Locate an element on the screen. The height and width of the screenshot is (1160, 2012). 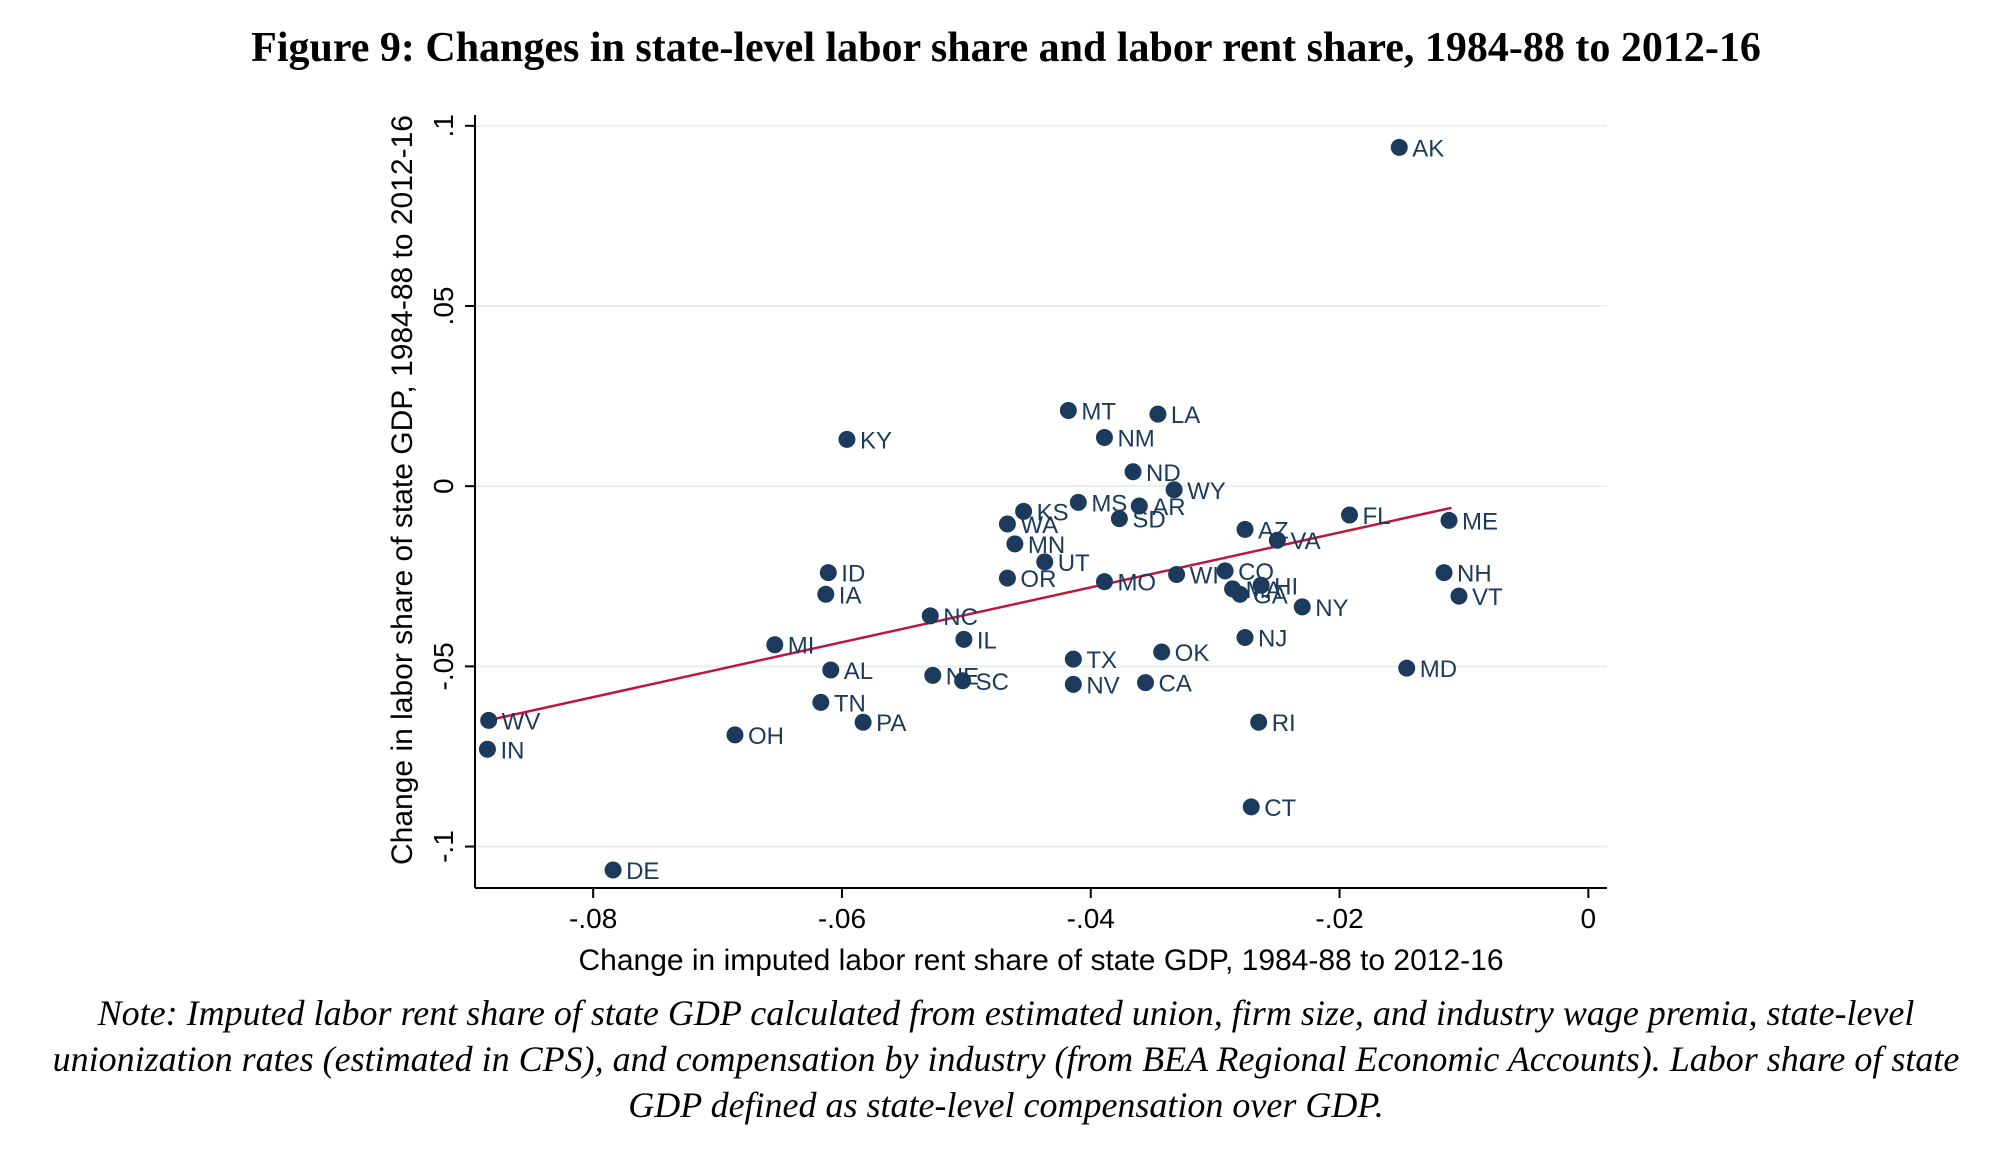
x-axis-ticks: -.08 -.06 -.04 -.02 0 is located at coordinates (1082, 911).